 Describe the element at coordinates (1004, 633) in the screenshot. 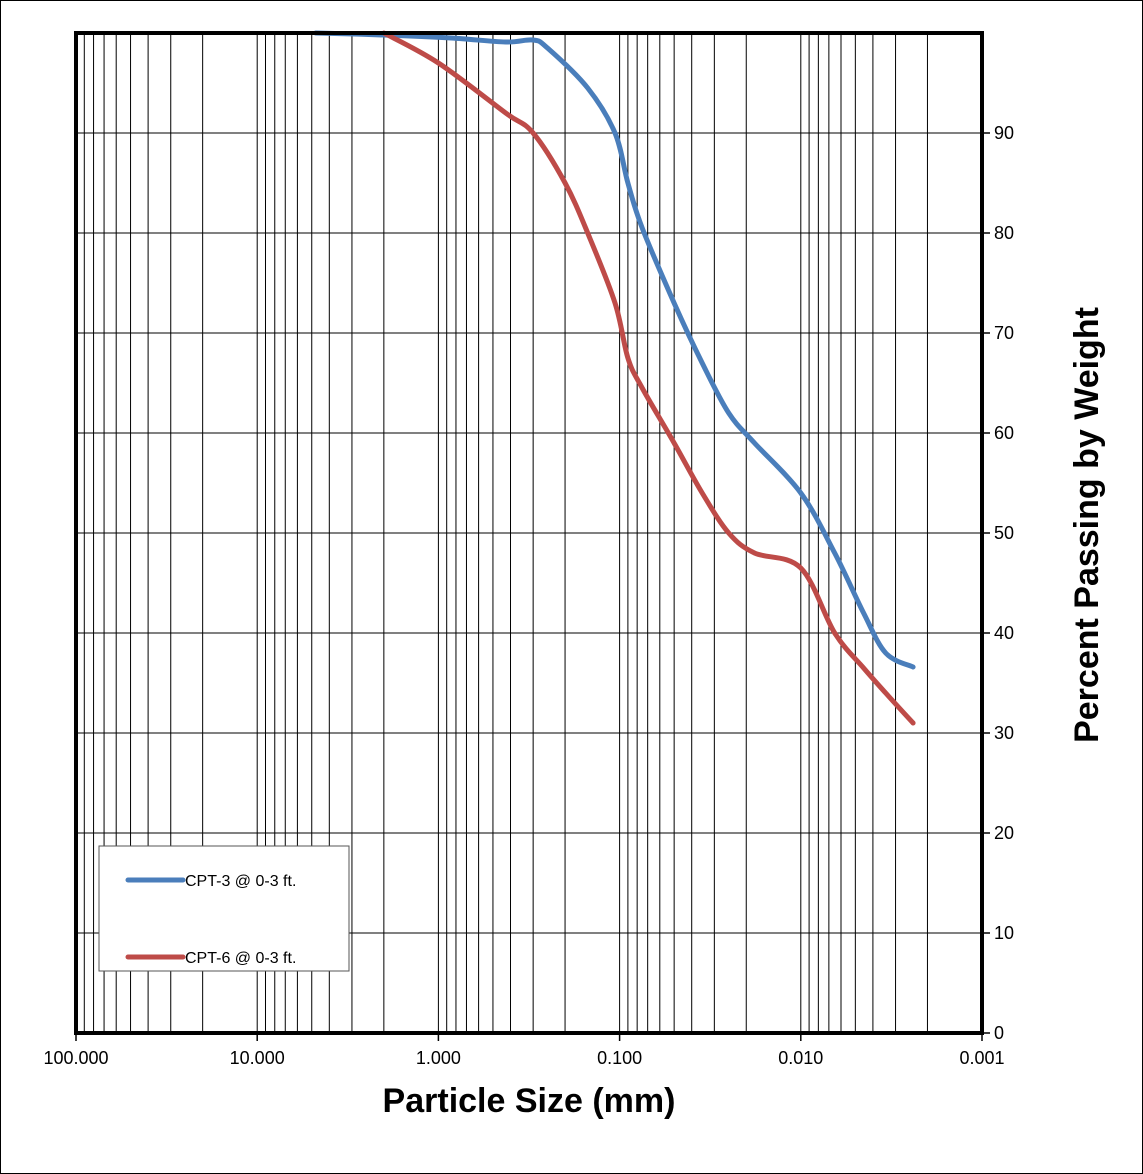

I see `y-tick-label: 40` at that location.